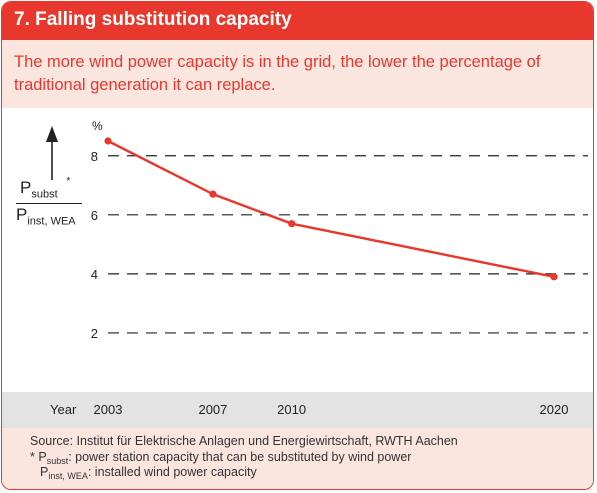  I want to click on x-axis-label: Year, so click(63, 409).